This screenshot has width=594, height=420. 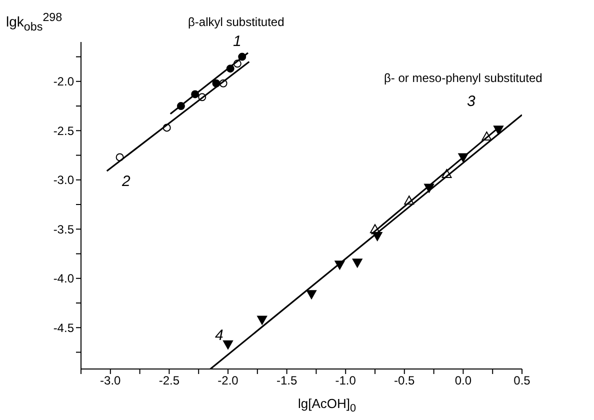 I want to click on x-tick-label: -0.5, so click(x=405, y=381).